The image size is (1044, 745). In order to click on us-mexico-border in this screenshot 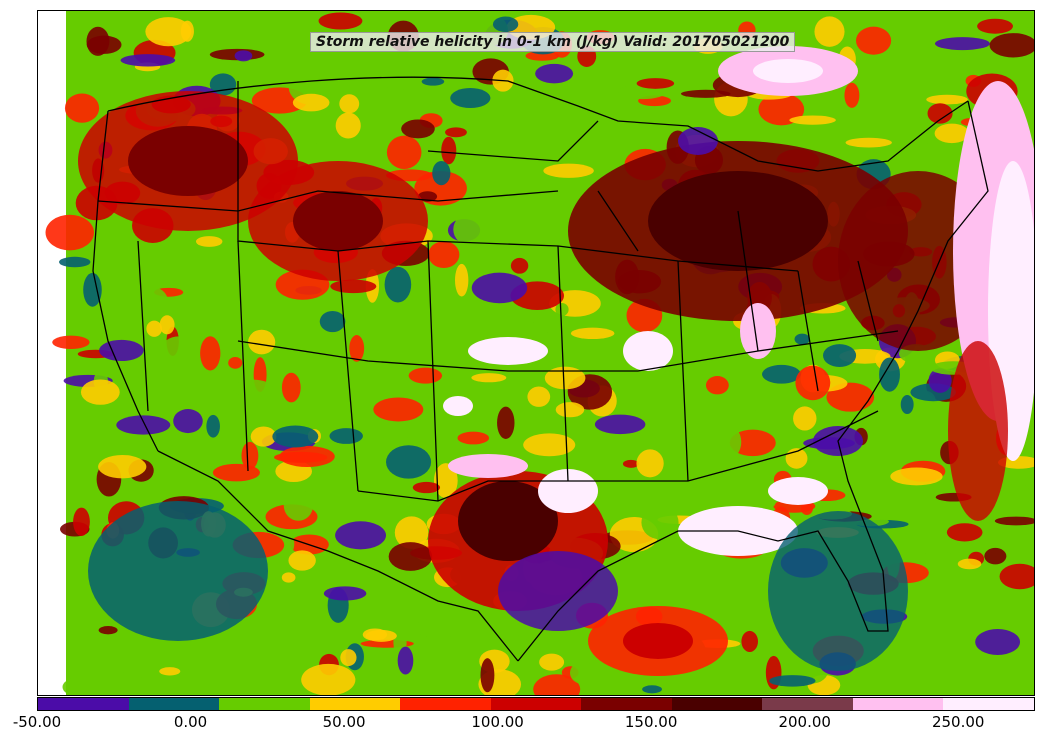, I will do `click(338, 556)`.